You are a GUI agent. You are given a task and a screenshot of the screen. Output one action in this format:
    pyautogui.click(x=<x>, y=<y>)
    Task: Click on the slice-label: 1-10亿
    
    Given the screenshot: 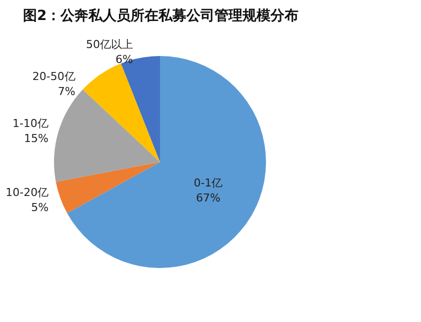 What is the action you would take?
    pyautogui.click(x=30, y=123)
    